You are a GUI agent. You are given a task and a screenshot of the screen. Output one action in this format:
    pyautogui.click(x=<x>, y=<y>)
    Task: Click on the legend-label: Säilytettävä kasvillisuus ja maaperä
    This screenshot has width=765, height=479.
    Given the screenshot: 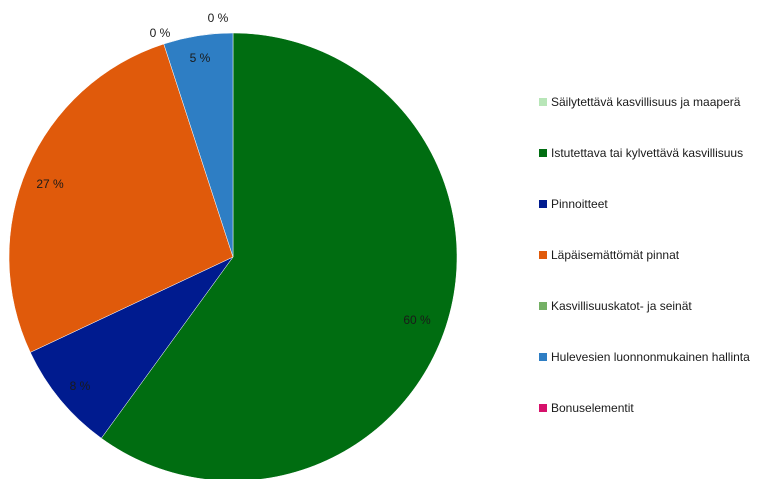 What is the action you would take?
    pyautogui.click(x=646, y=101)
    